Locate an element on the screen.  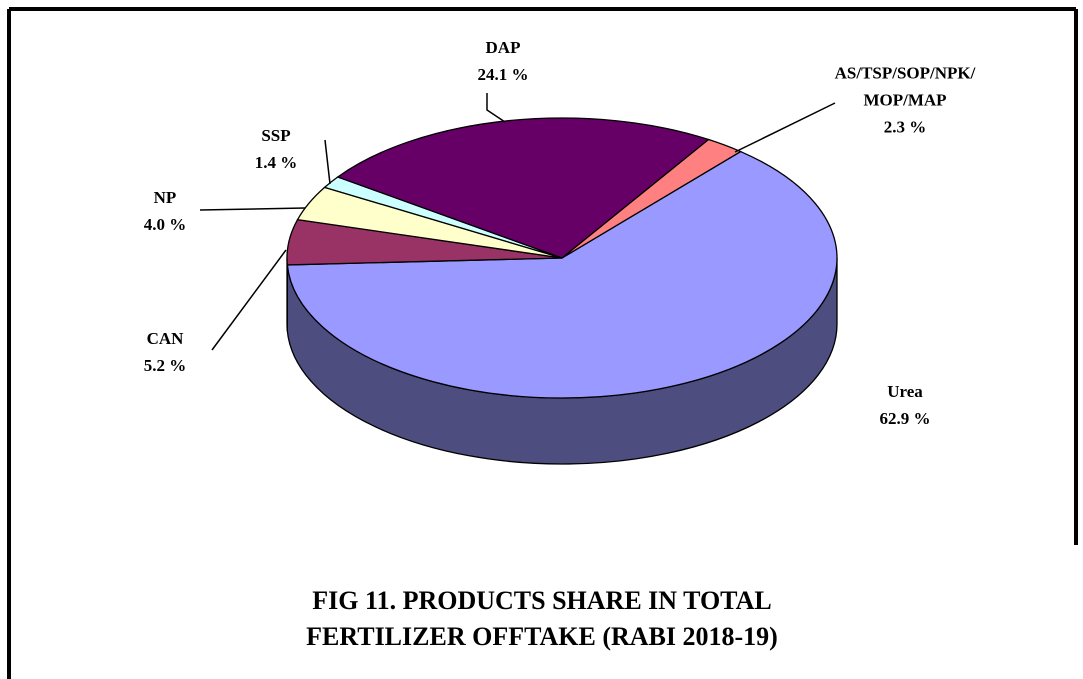
value-label: 62.9 % is located at coordinates (905, 418).